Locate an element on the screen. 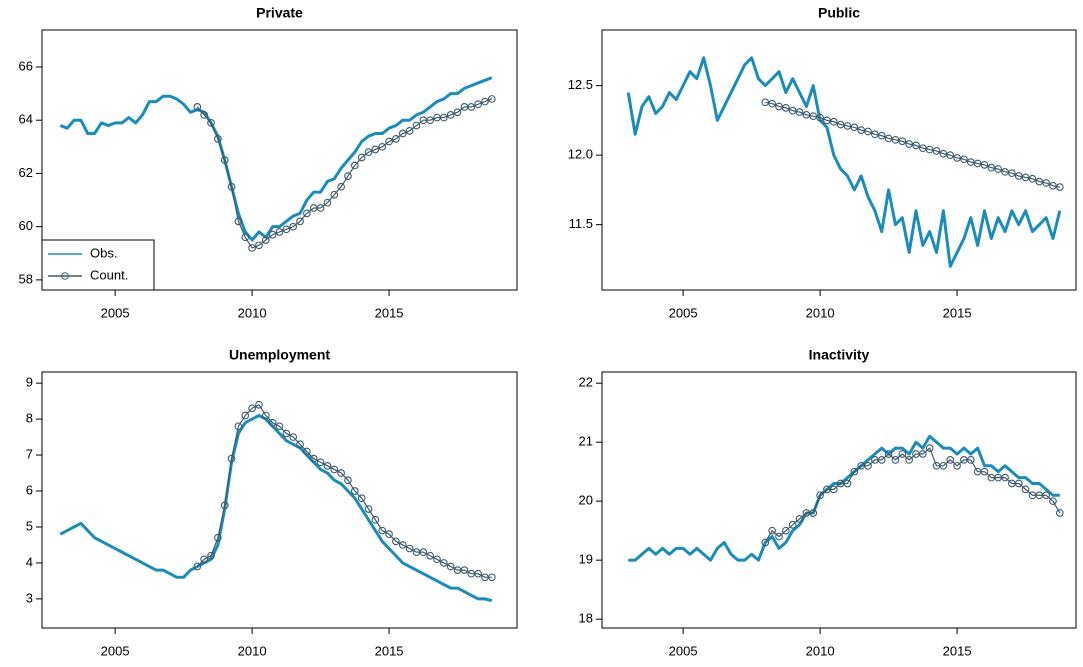  y-tick-label: 19 is located at coordinates (586, 559).